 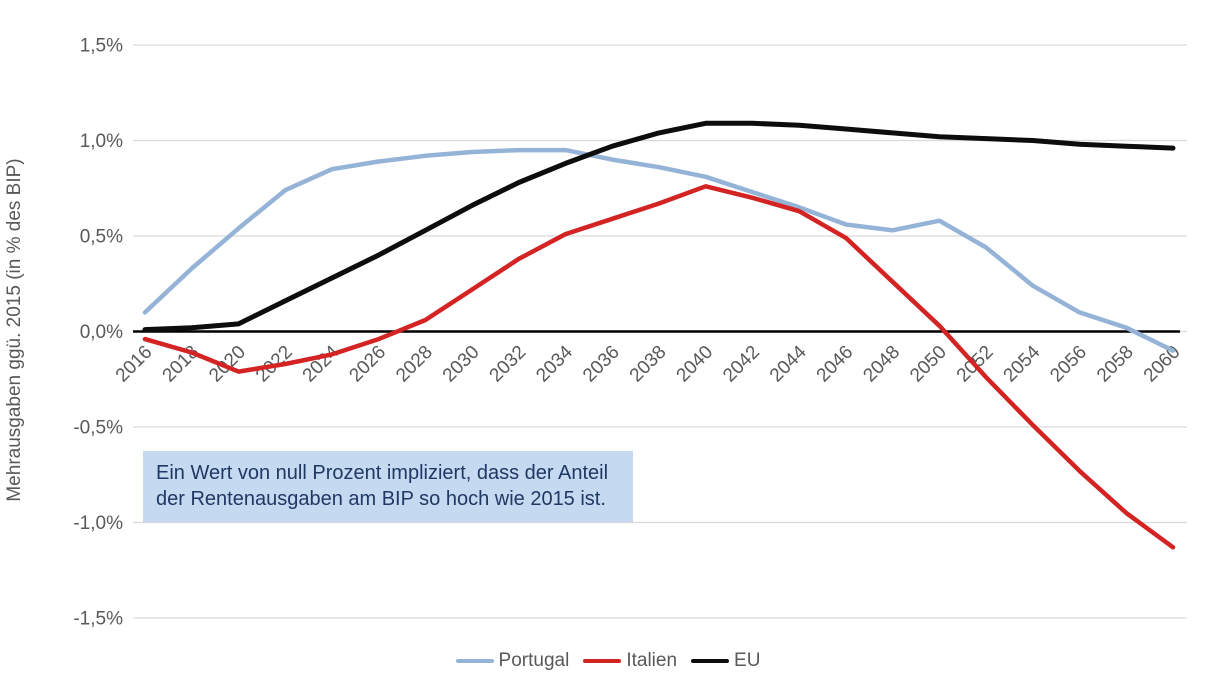 What do you see at coordinates (101, 332) in the screenshot?
I see `y-tick-label: 0,0%` at bounding box center [101, 332].